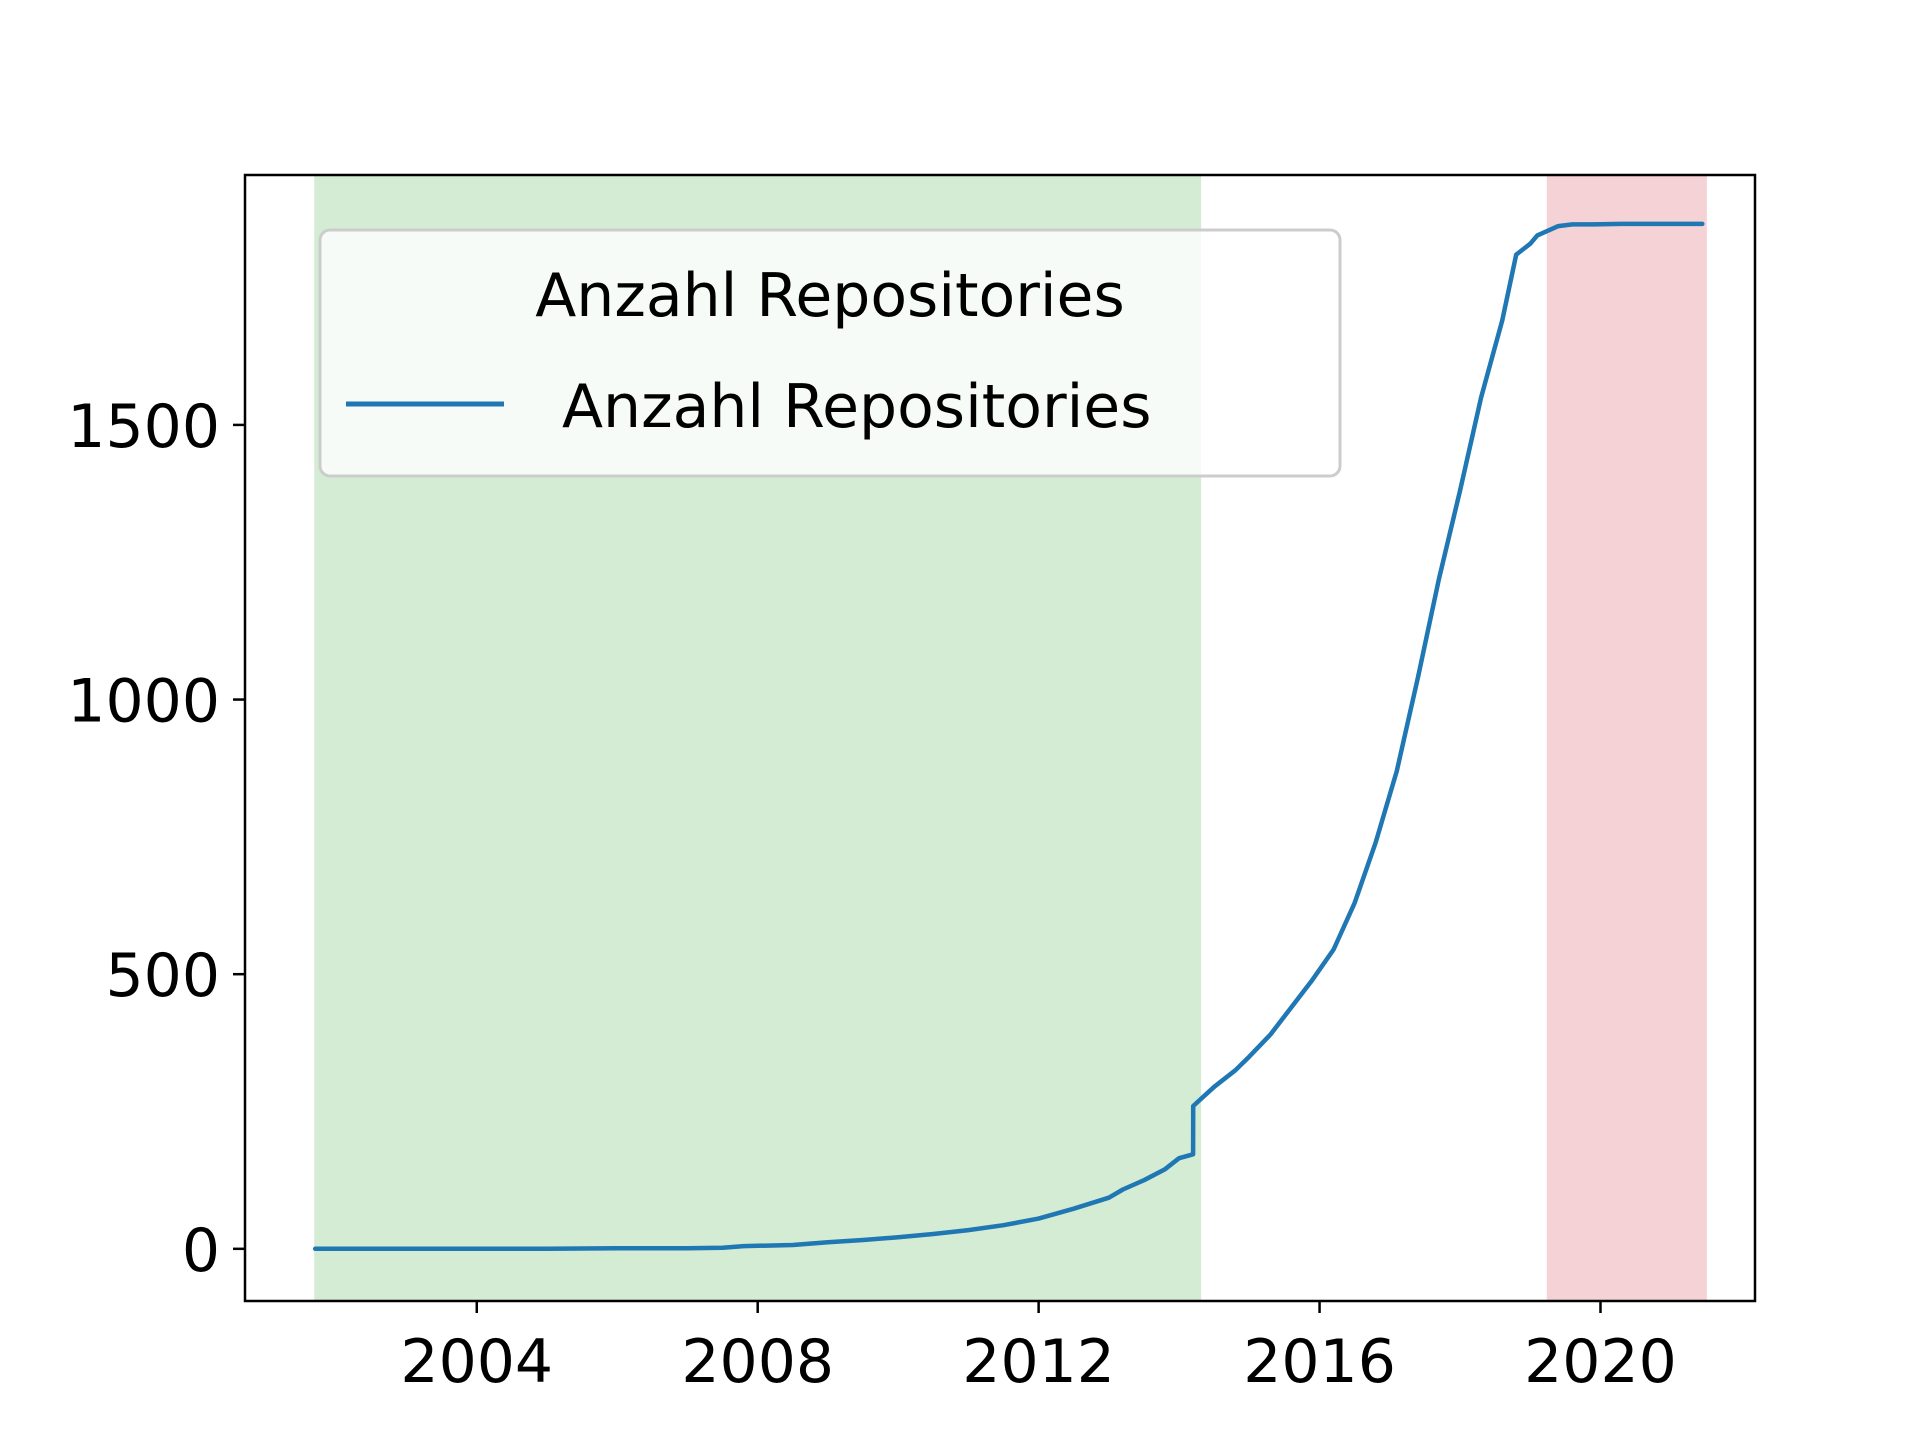  Describe the element at coordinates (201, 1251) in the screenshot. I see `y-tick-label: 0` at that location.